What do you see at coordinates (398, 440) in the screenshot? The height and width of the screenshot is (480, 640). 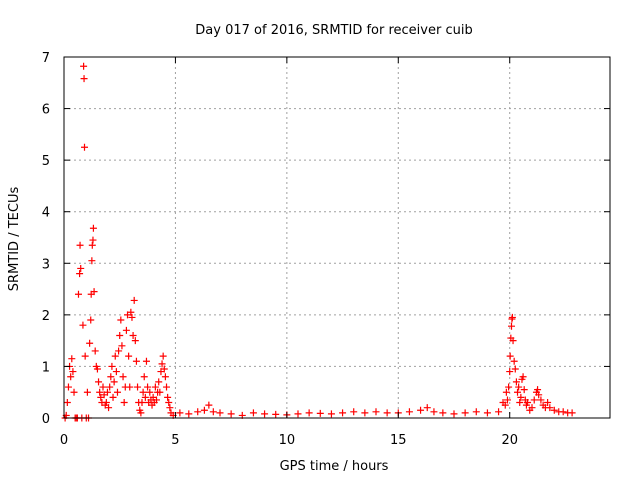 I see `x-tick-label: 15` at bounding box center [398, 440].